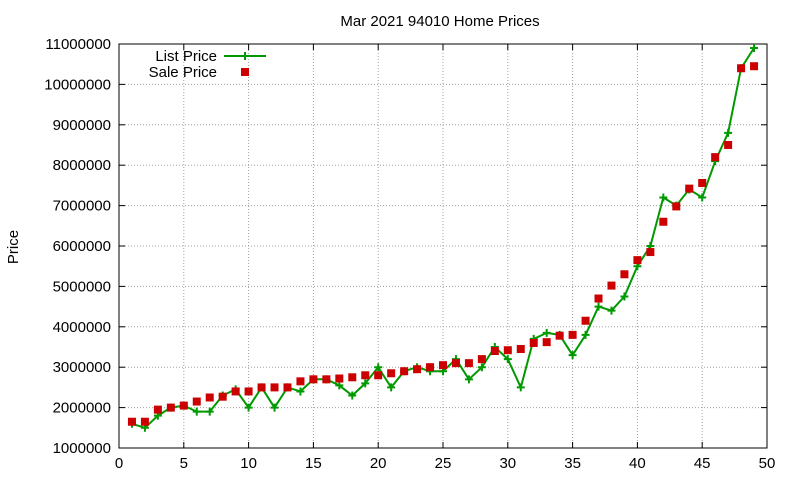 This screenshot has width=800, height=480. What do you see at coordinates (78, 44) in the screenshot?
I see `y-tick-label: 11000000` at bounding box center [78, 44].